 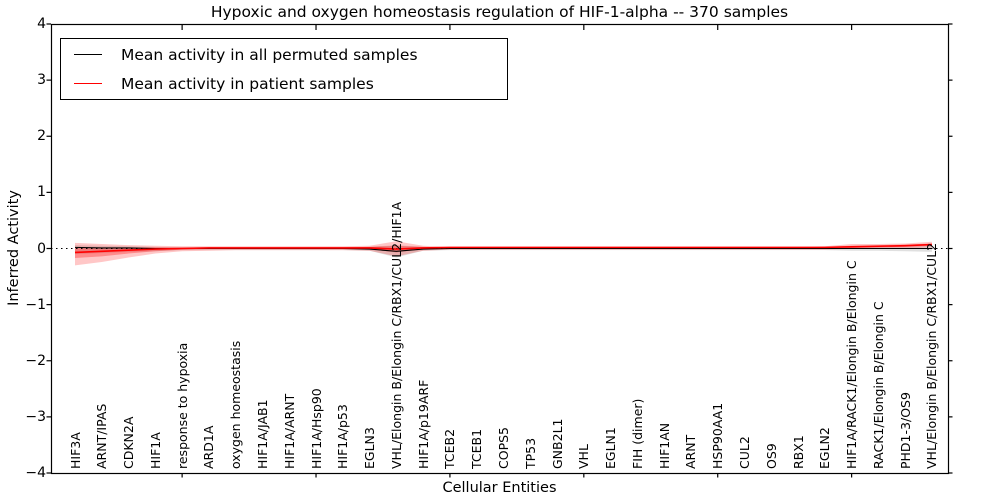 What do you see at coordinates (269, 54) in the screenshot?
I see `legend-label-permuted: Mean activity in all permuted samples` at bounding box center [269, 54].